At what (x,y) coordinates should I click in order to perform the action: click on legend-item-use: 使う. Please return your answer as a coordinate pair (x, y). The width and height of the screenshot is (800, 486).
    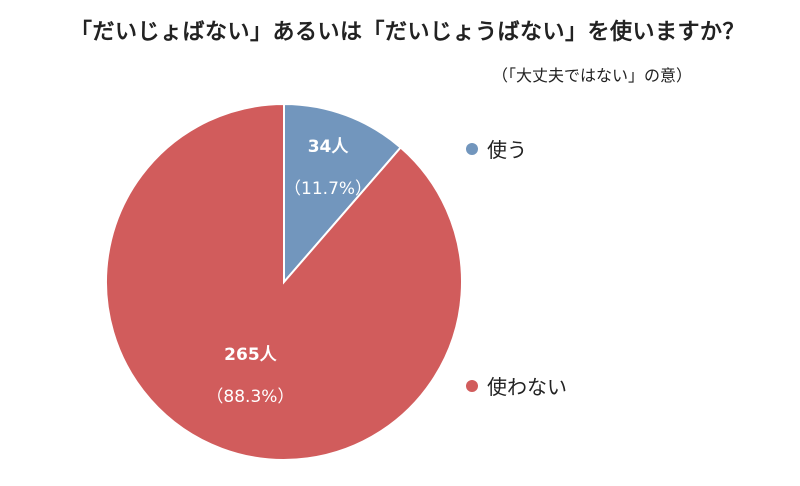
    Looking at the image, I should click on (496, 148).